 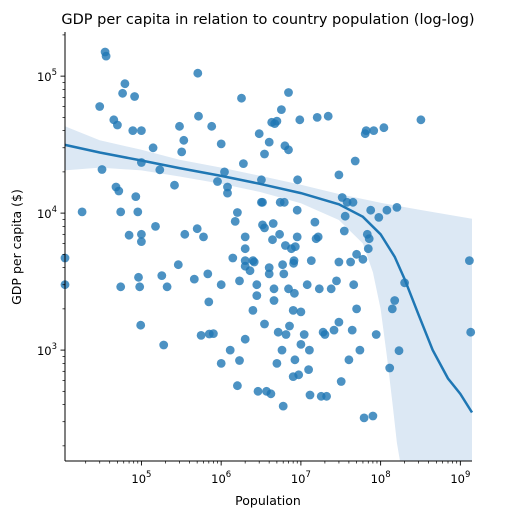 I want to click on x-tick-label: 10⁶, so click(x=221, y=478).